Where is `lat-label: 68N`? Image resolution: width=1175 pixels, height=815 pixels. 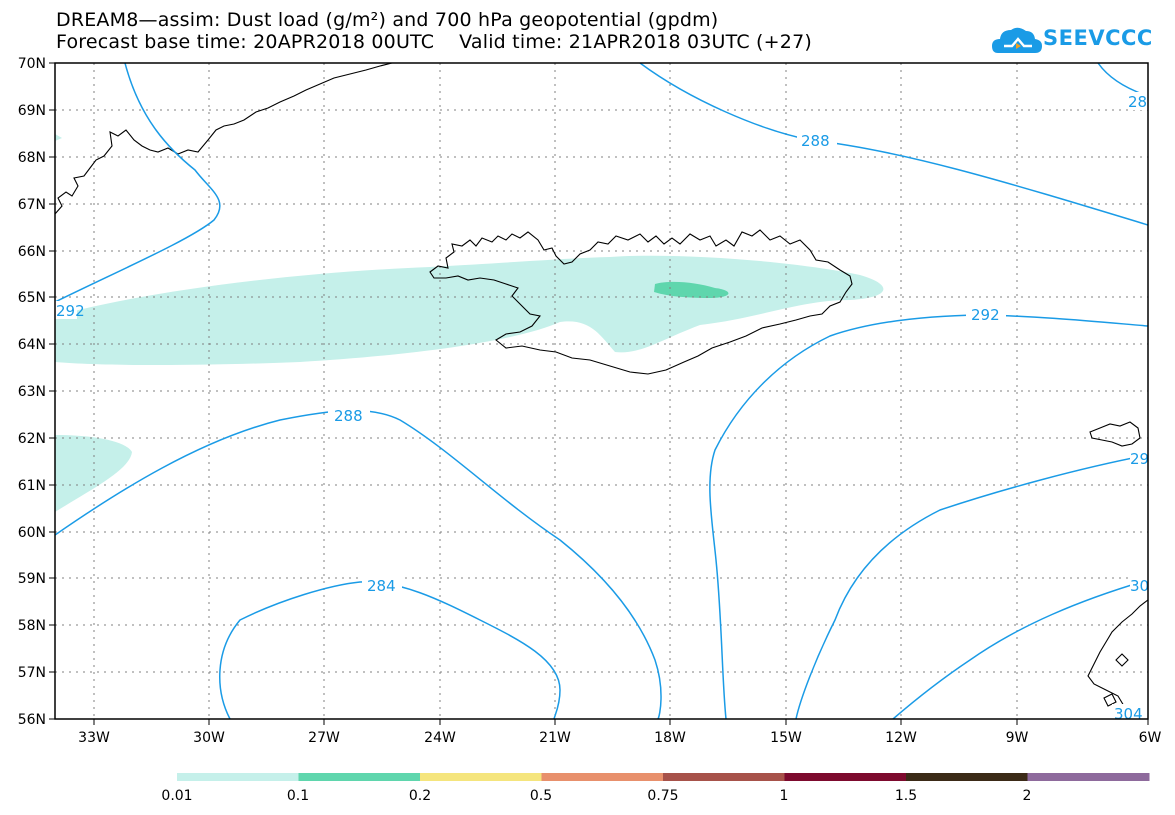
lat-label: 68N is located at coordinates (32, 158).